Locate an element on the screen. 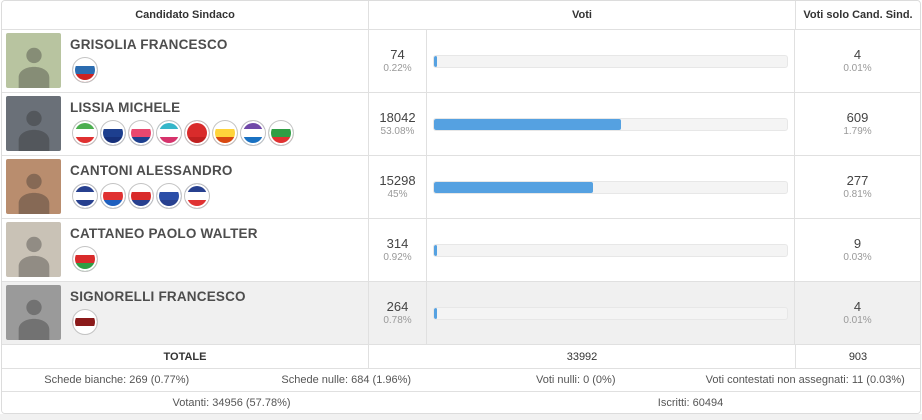 This screenshot has height=420, width=922. votes-percent: 0.78% is located at coordinates (397, 320).